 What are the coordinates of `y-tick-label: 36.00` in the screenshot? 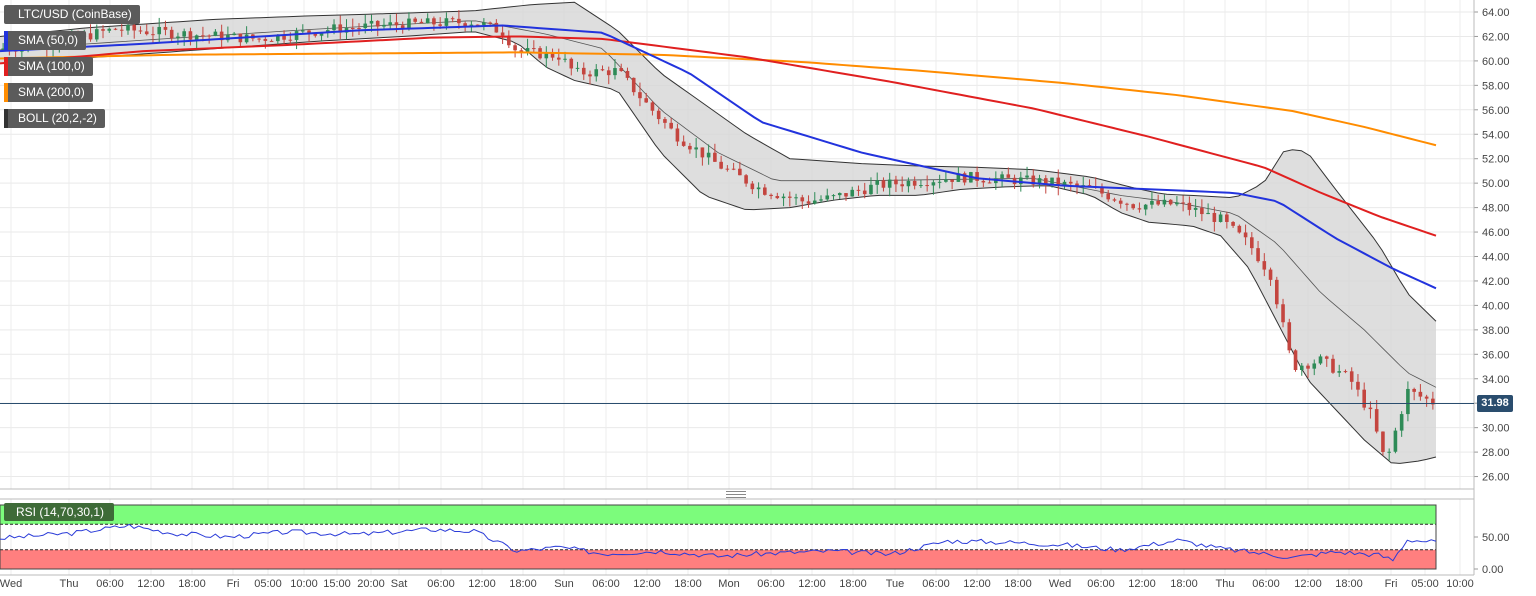 It's located at (1496, 355).